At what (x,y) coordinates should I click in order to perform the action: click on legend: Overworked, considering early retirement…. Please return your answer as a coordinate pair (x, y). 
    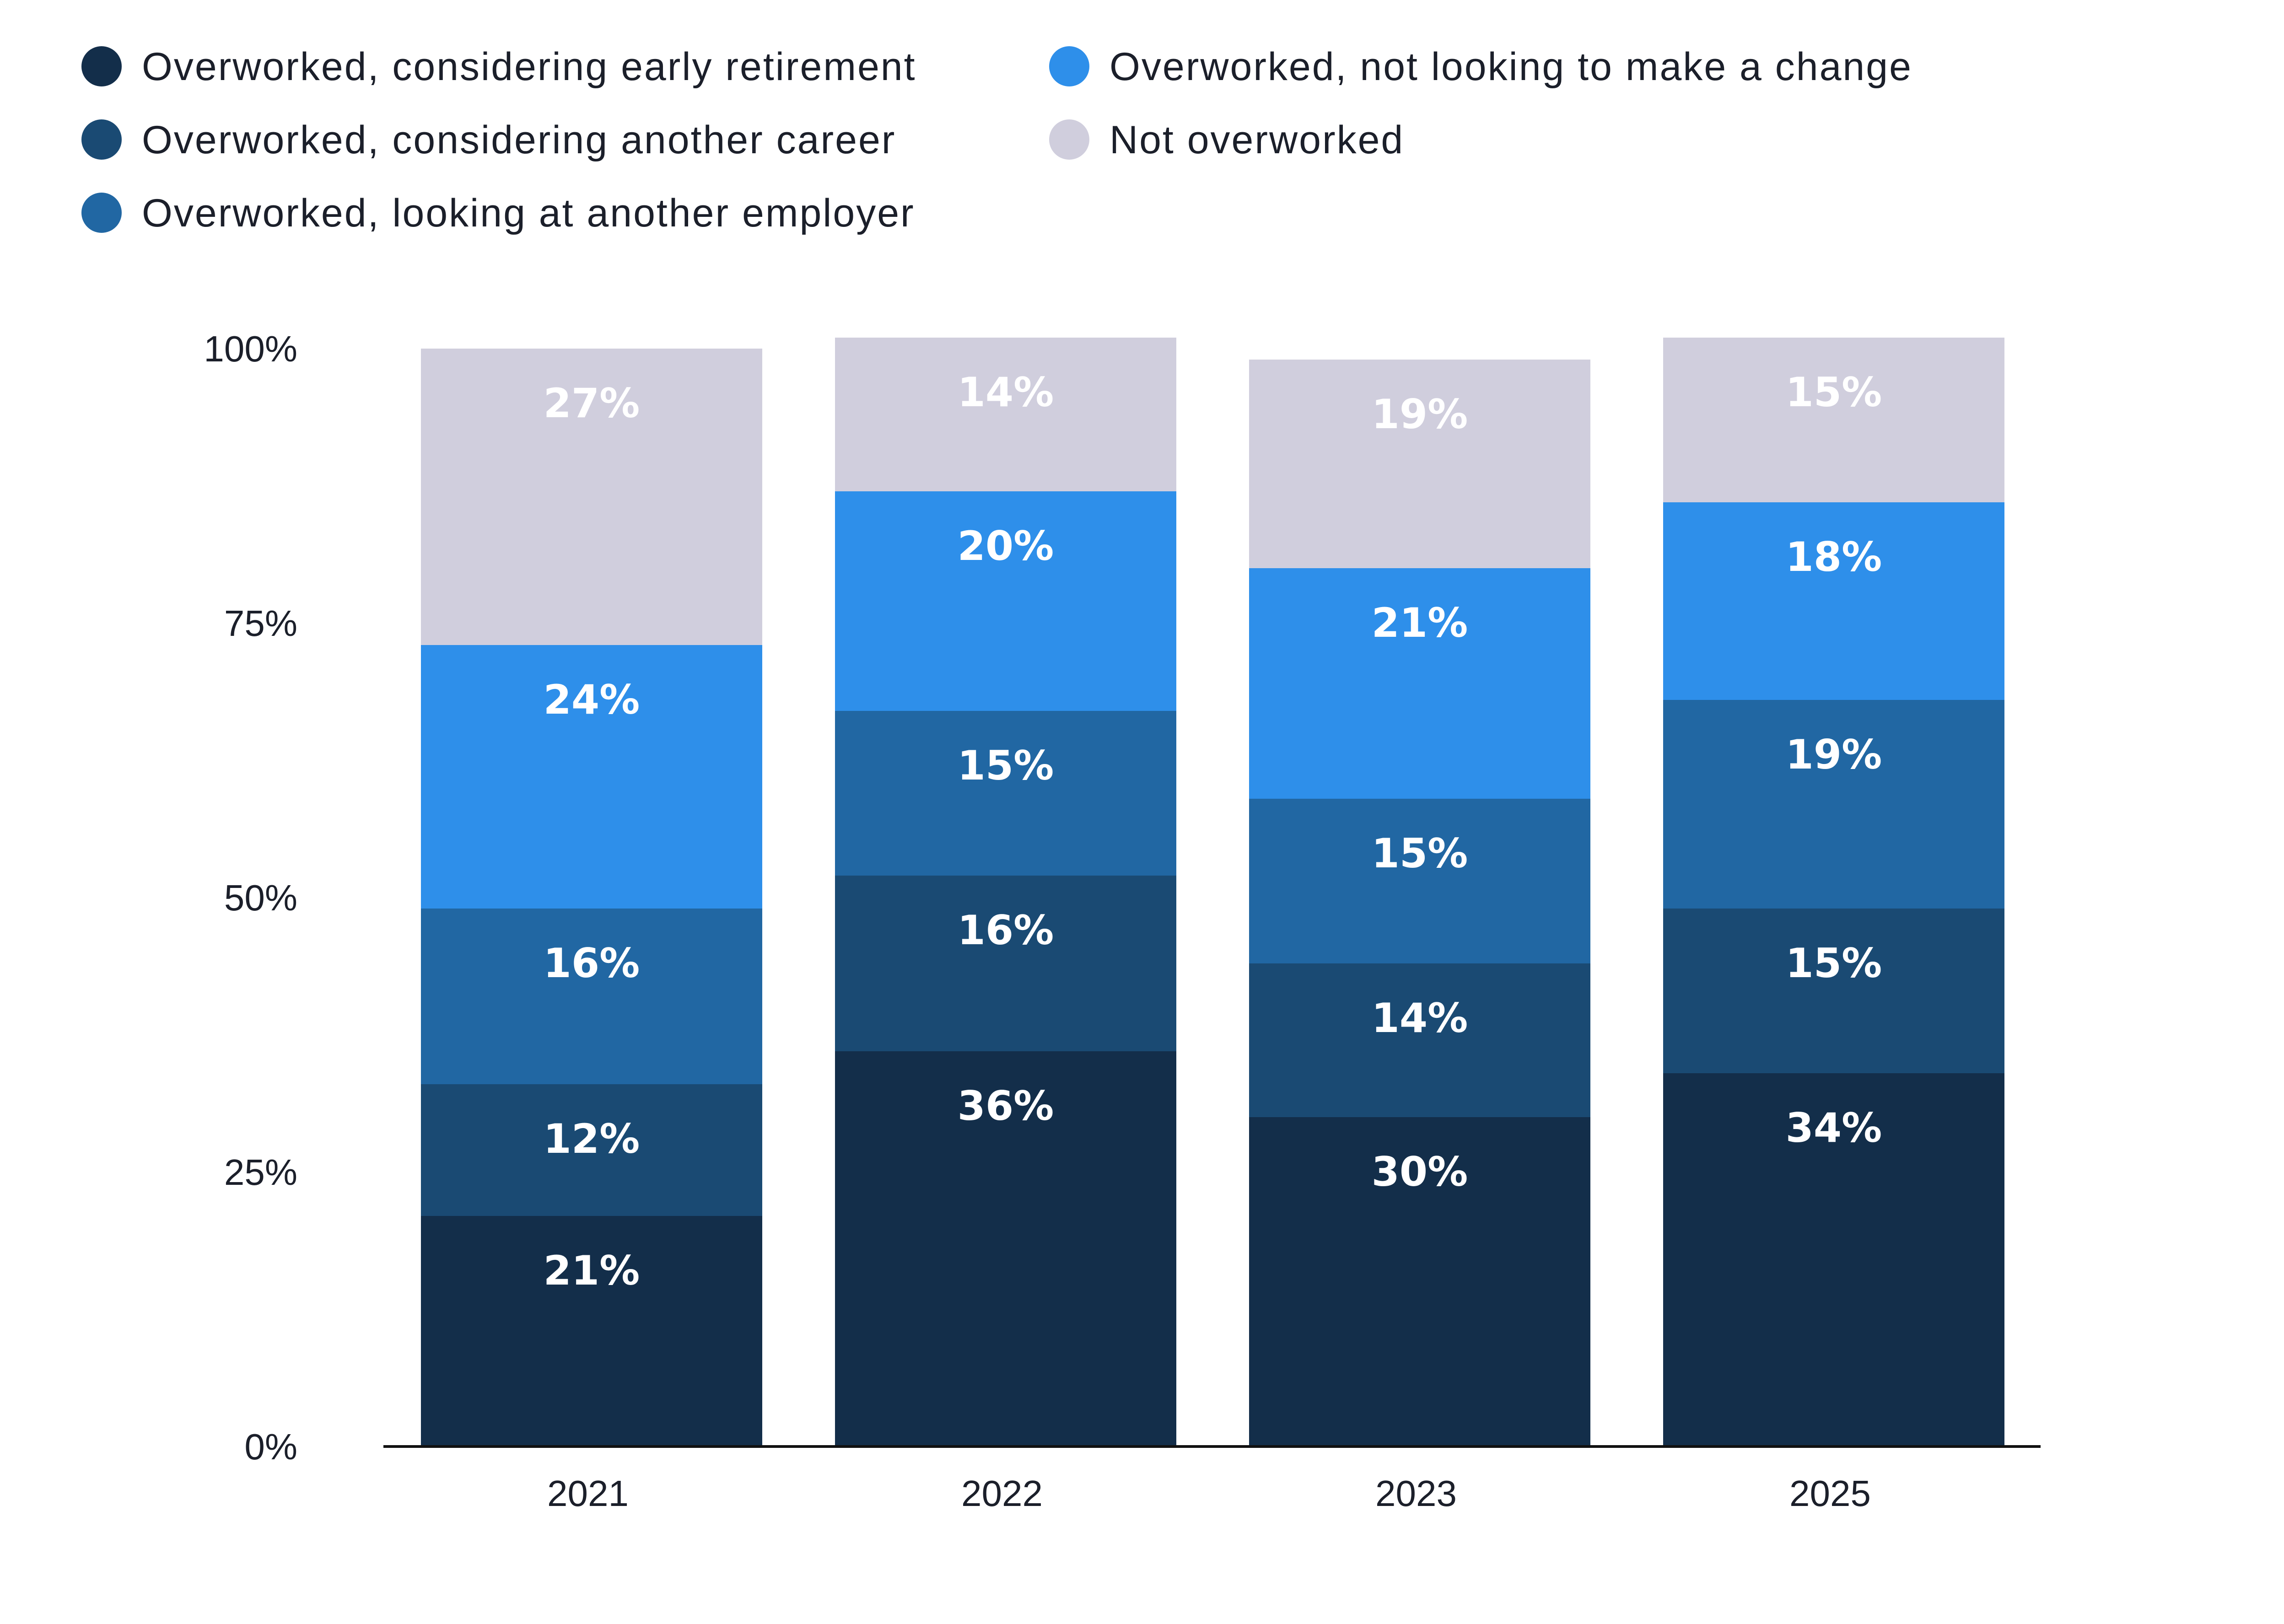
    Looking at the image, I should click on (996, 140).